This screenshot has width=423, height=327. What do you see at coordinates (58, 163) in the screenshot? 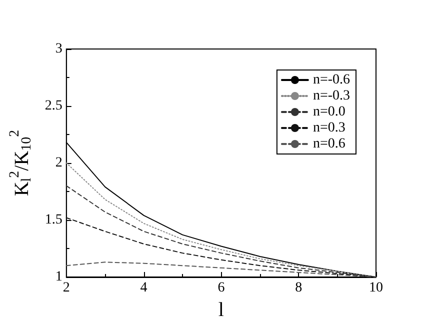
I see `y-tick-label: 2` at bounding box center [58, 163].